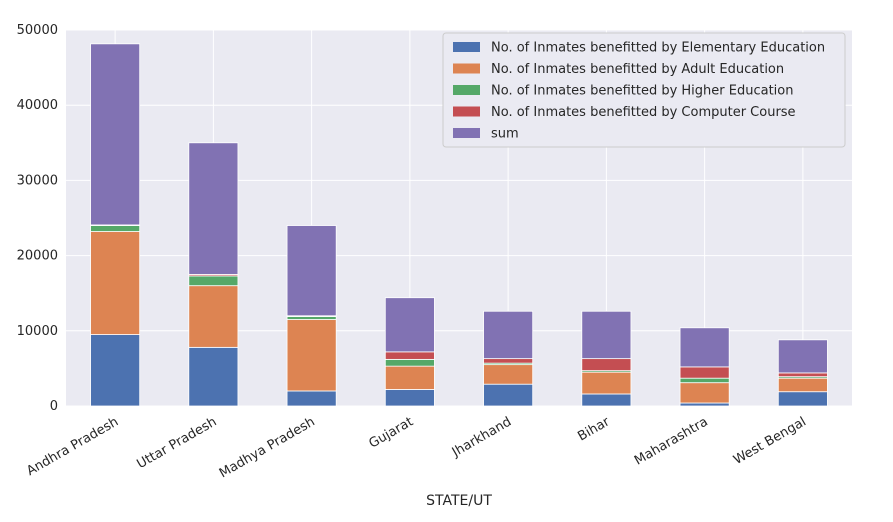  Describe the element at coordinates (594, 429) in the screenshot. I see `x-tick-label: Bihar` at that location.